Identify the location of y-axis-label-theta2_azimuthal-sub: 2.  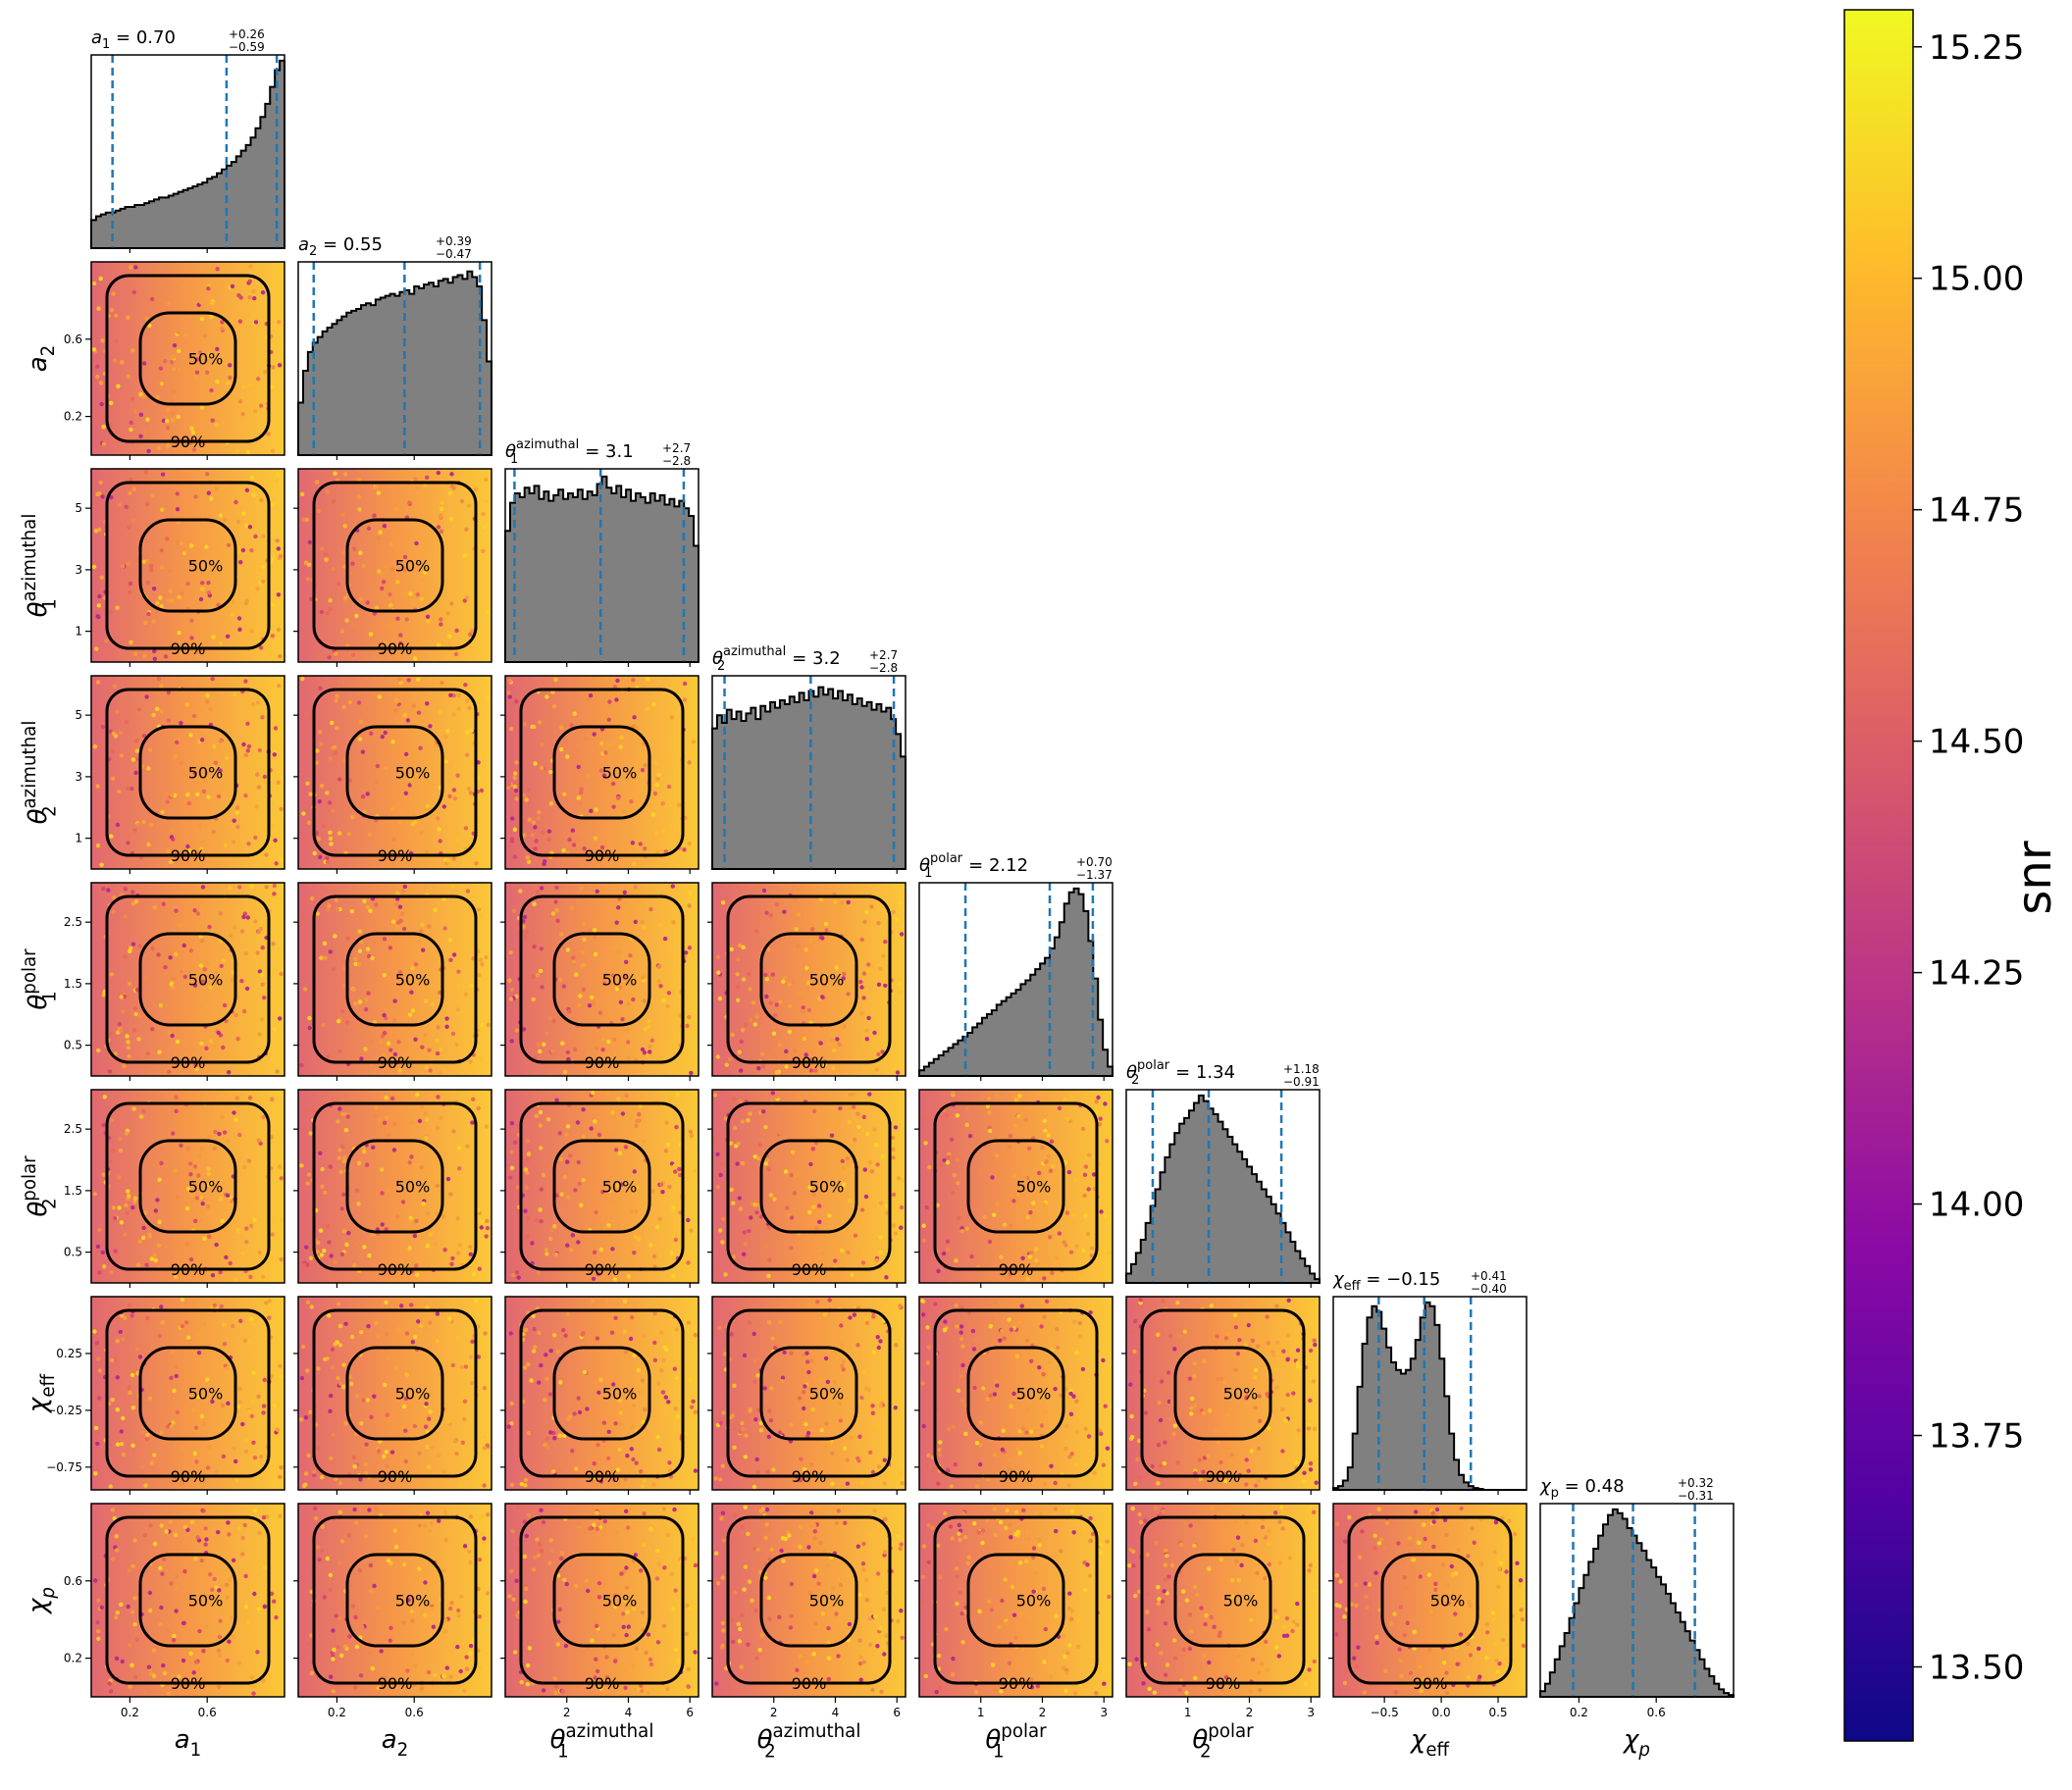
(49, 811).